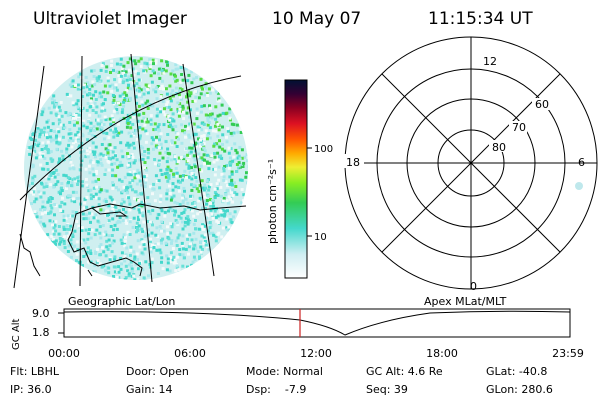  I want to click on status-gc-alt: GC Alt: 4.6 Re, so click(404, 371).